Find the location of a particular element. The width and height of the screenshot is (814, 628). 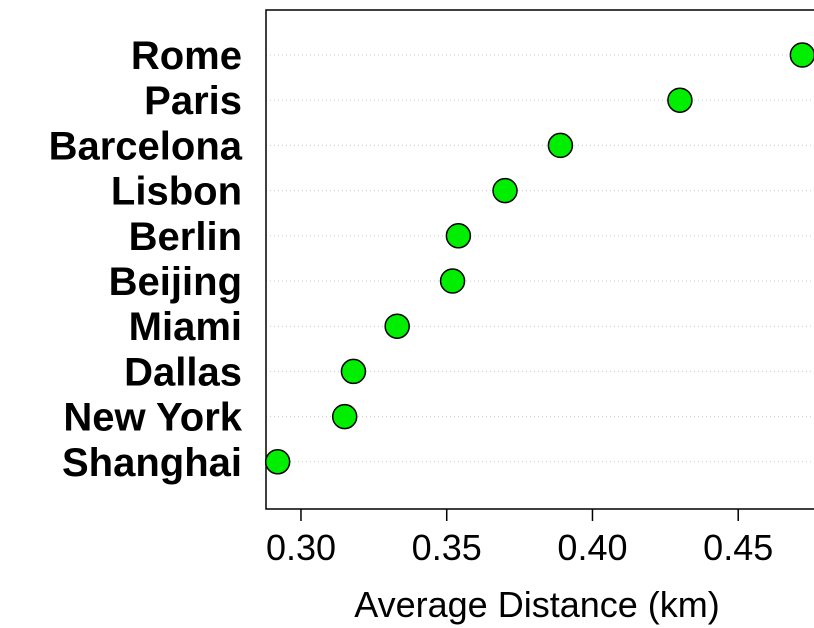

x-tick-label: 0.45 is located at coordinates (738, 547).